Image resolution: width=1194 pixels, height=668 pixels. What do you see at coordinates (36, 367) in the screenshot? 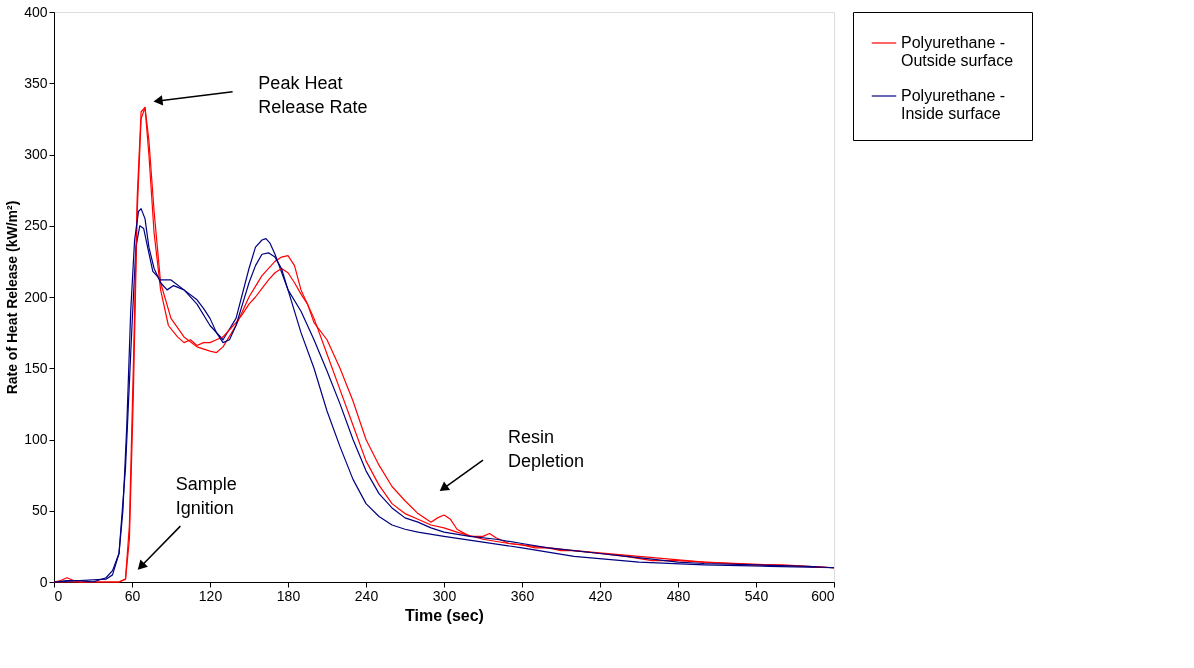
I see `y-tick-label: 150` at bounding box center [36, 367].